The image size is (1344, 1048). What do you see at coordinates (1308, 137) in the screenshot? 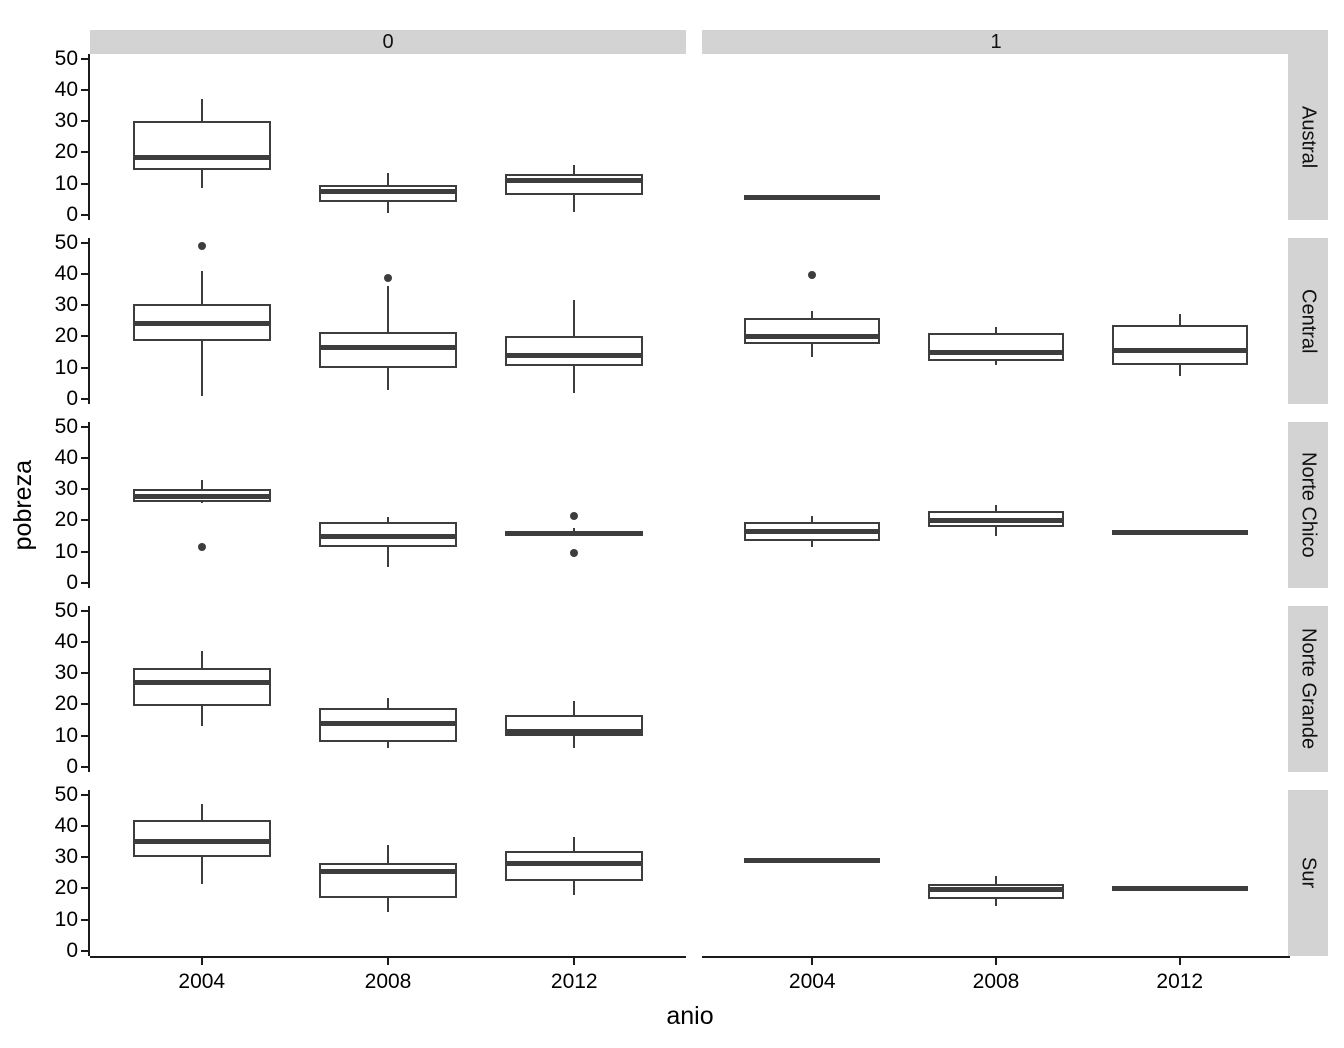
I see `facet-row-strip: Austral` at bounding box center [1308, 137].